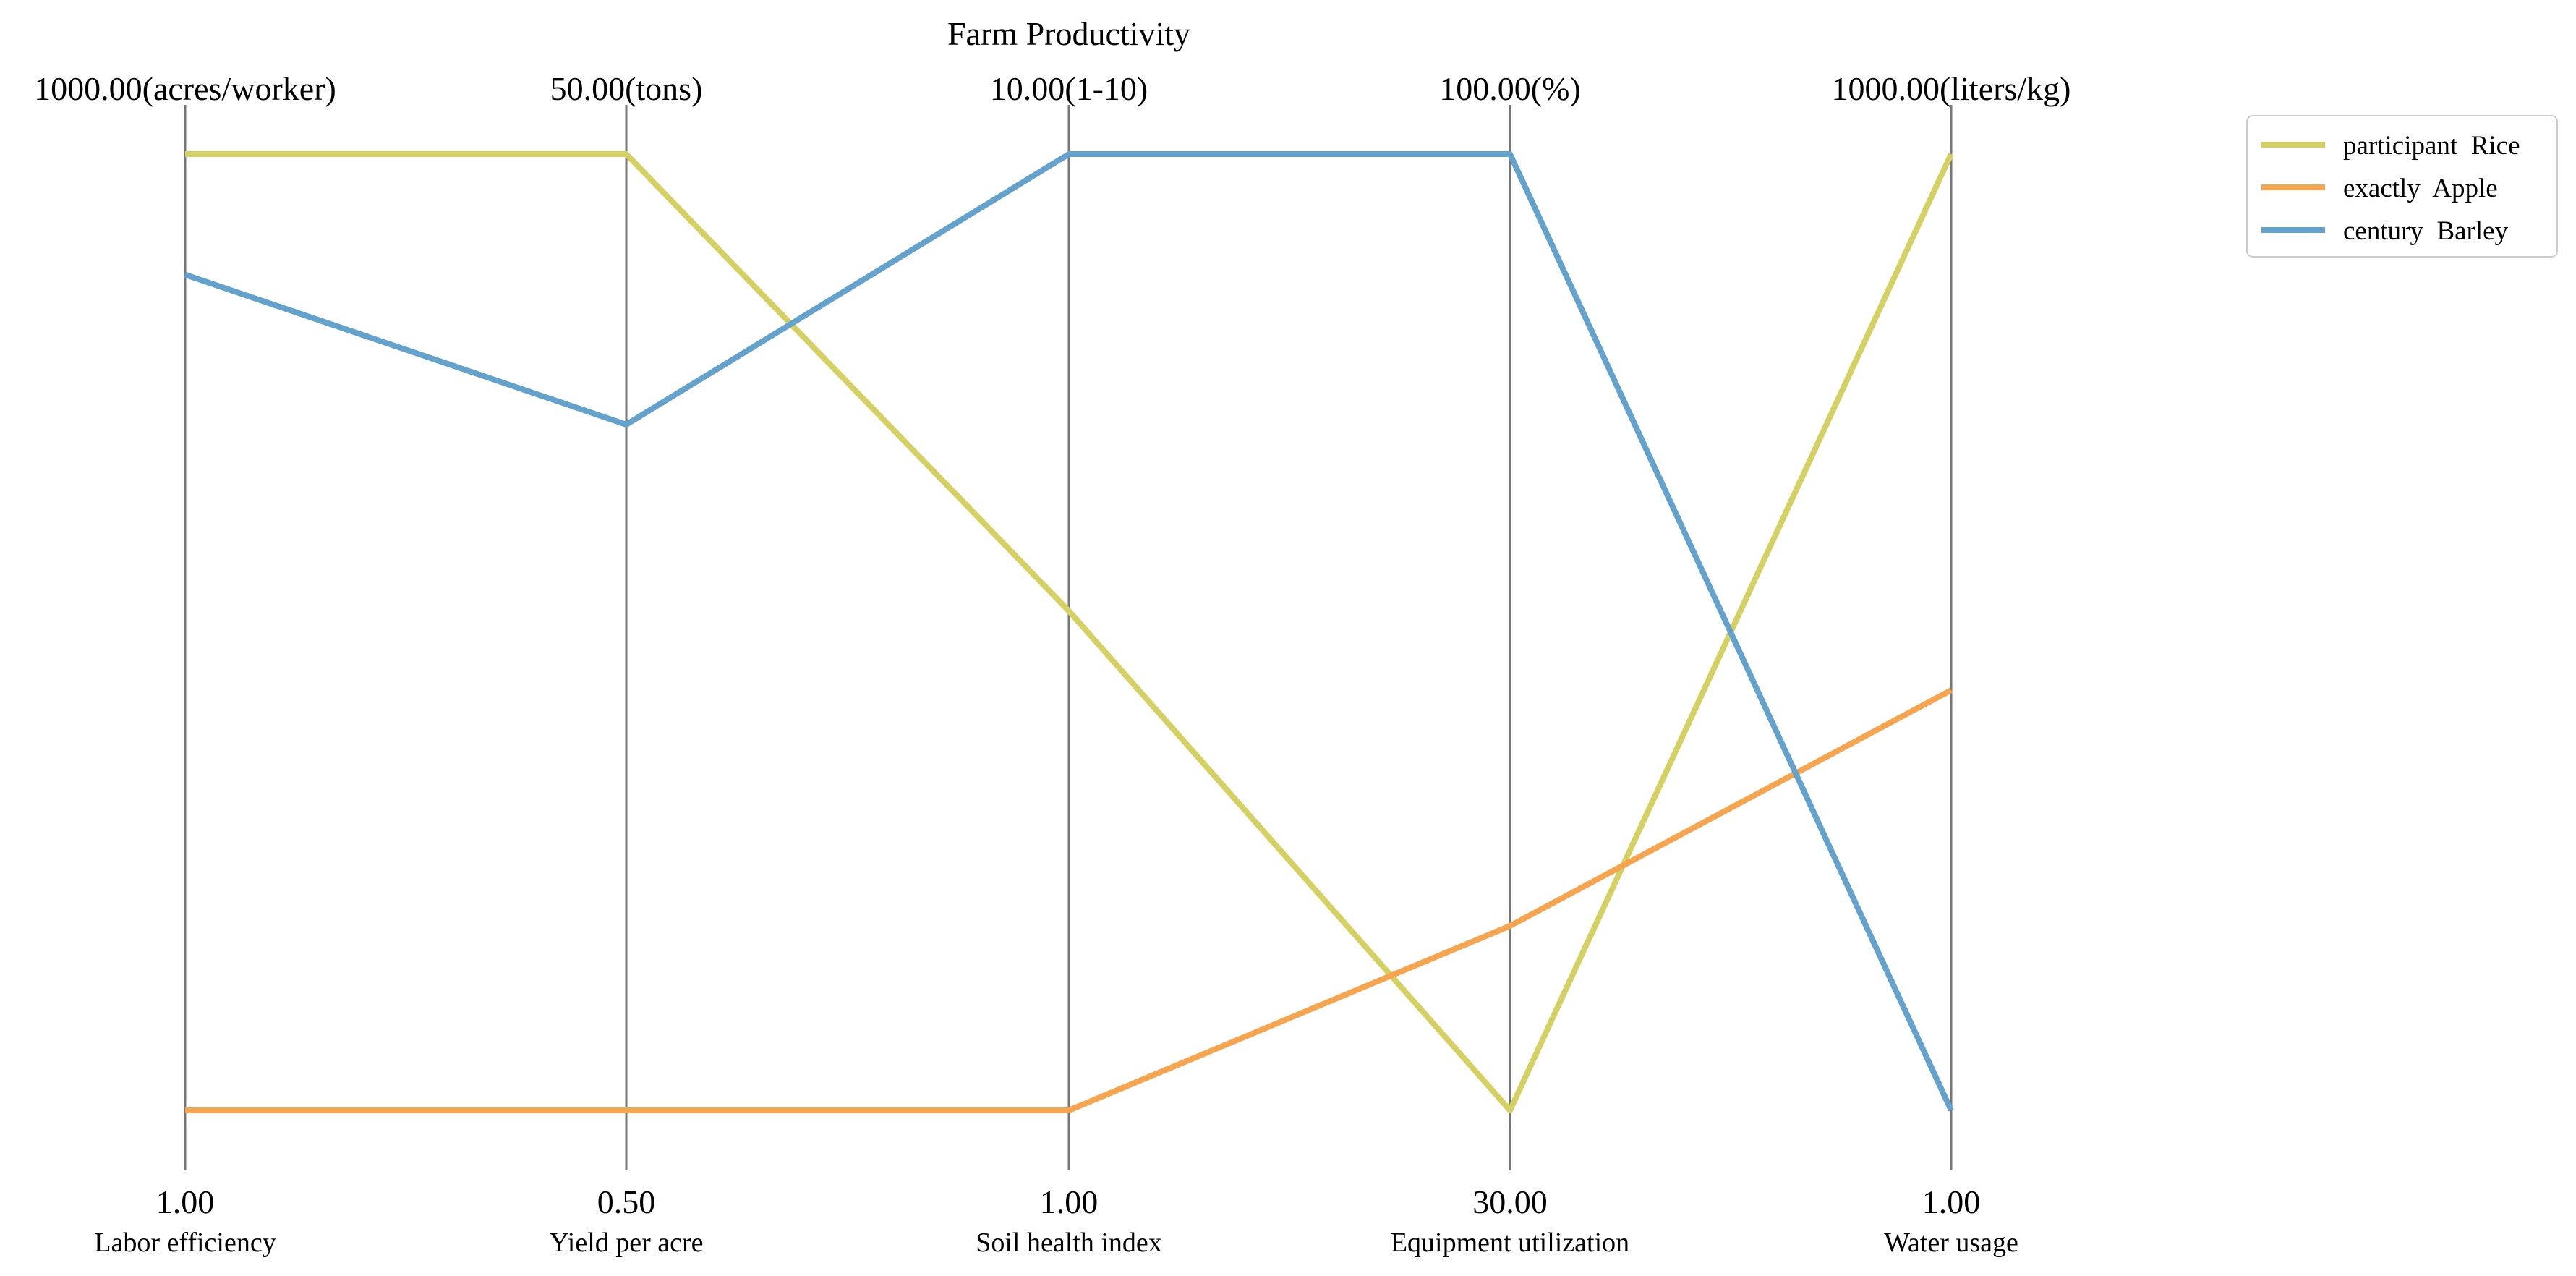 The width and height of the screenshot is (2576, 1276). Describe the element at coordinates (1510, 1243) in the screenshot. I see `axis-name-equipment-utilization: Equipment utilization` at that location.